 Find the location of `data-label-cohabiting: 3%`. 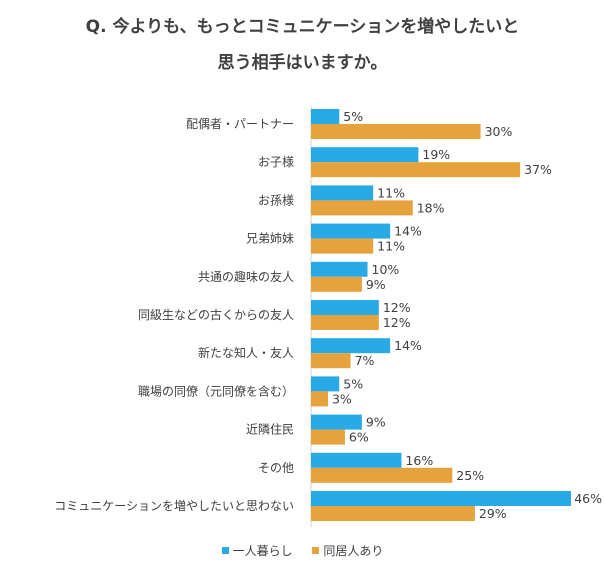

data-label-cohabiting: 3% is located at coordinates (342, 398).